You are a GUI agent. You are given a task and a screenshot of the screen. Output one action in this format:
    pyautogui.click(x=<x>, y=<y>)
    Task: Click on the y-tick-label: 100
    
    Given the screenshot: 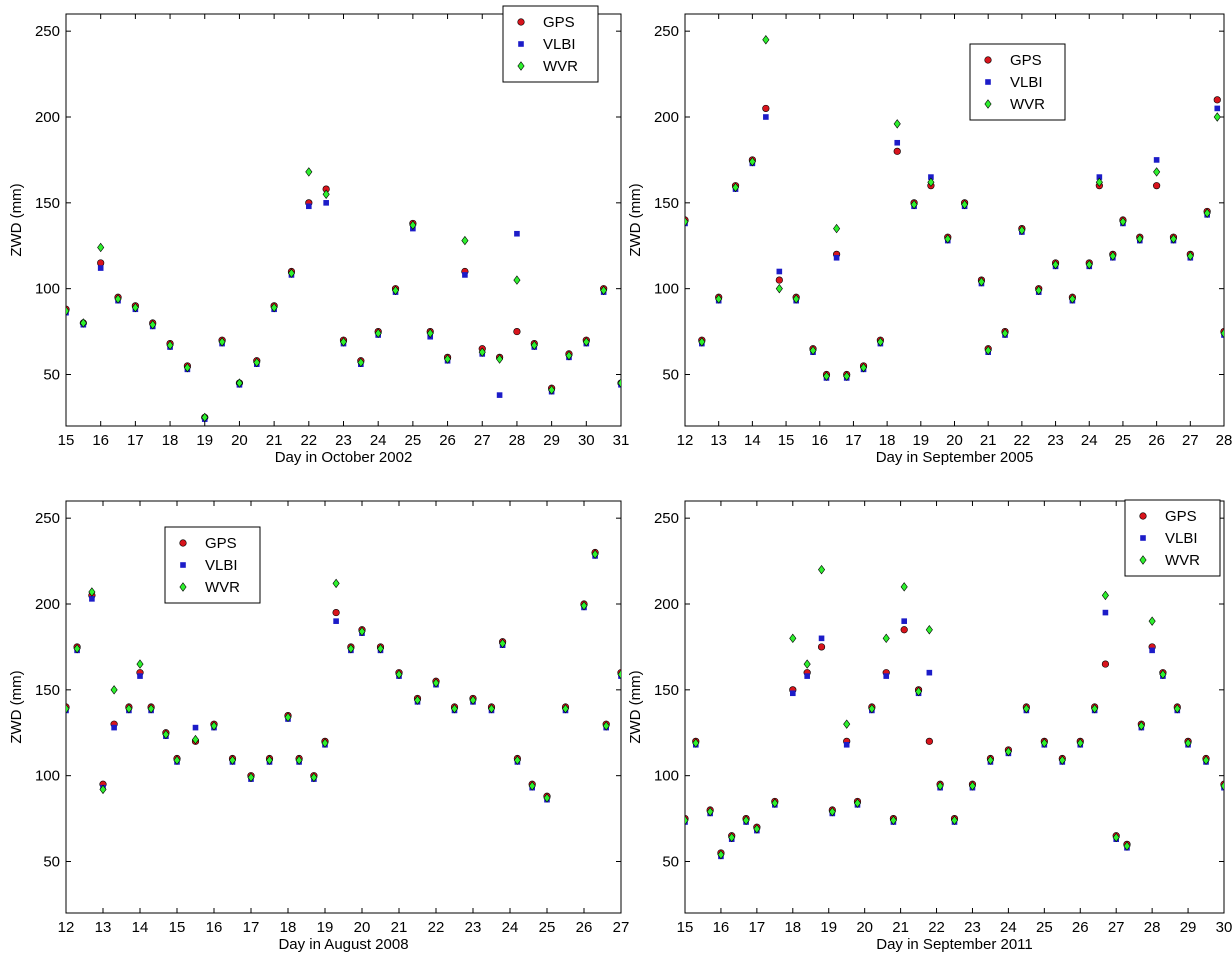 What is the action you would take?
    pyautogui.click(x=47, y=289)
    